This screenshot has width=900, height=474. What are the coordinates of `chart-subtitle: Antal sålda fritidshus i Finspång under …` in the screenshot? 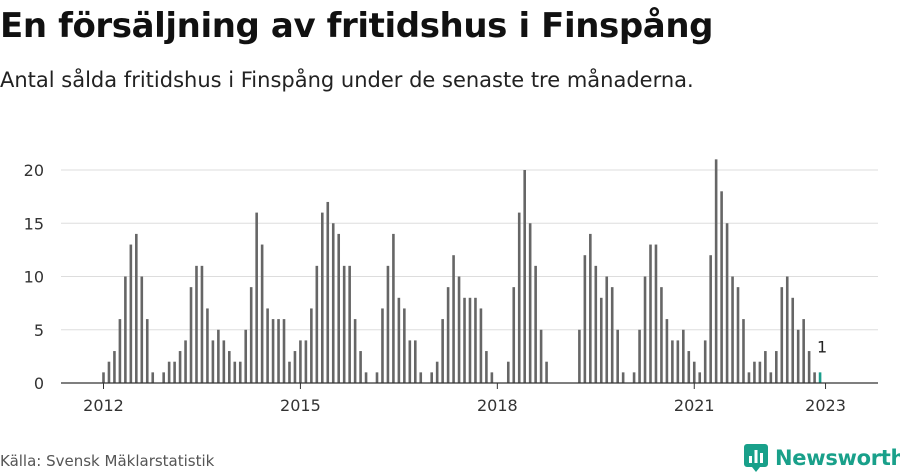 It's located at (347, 80).